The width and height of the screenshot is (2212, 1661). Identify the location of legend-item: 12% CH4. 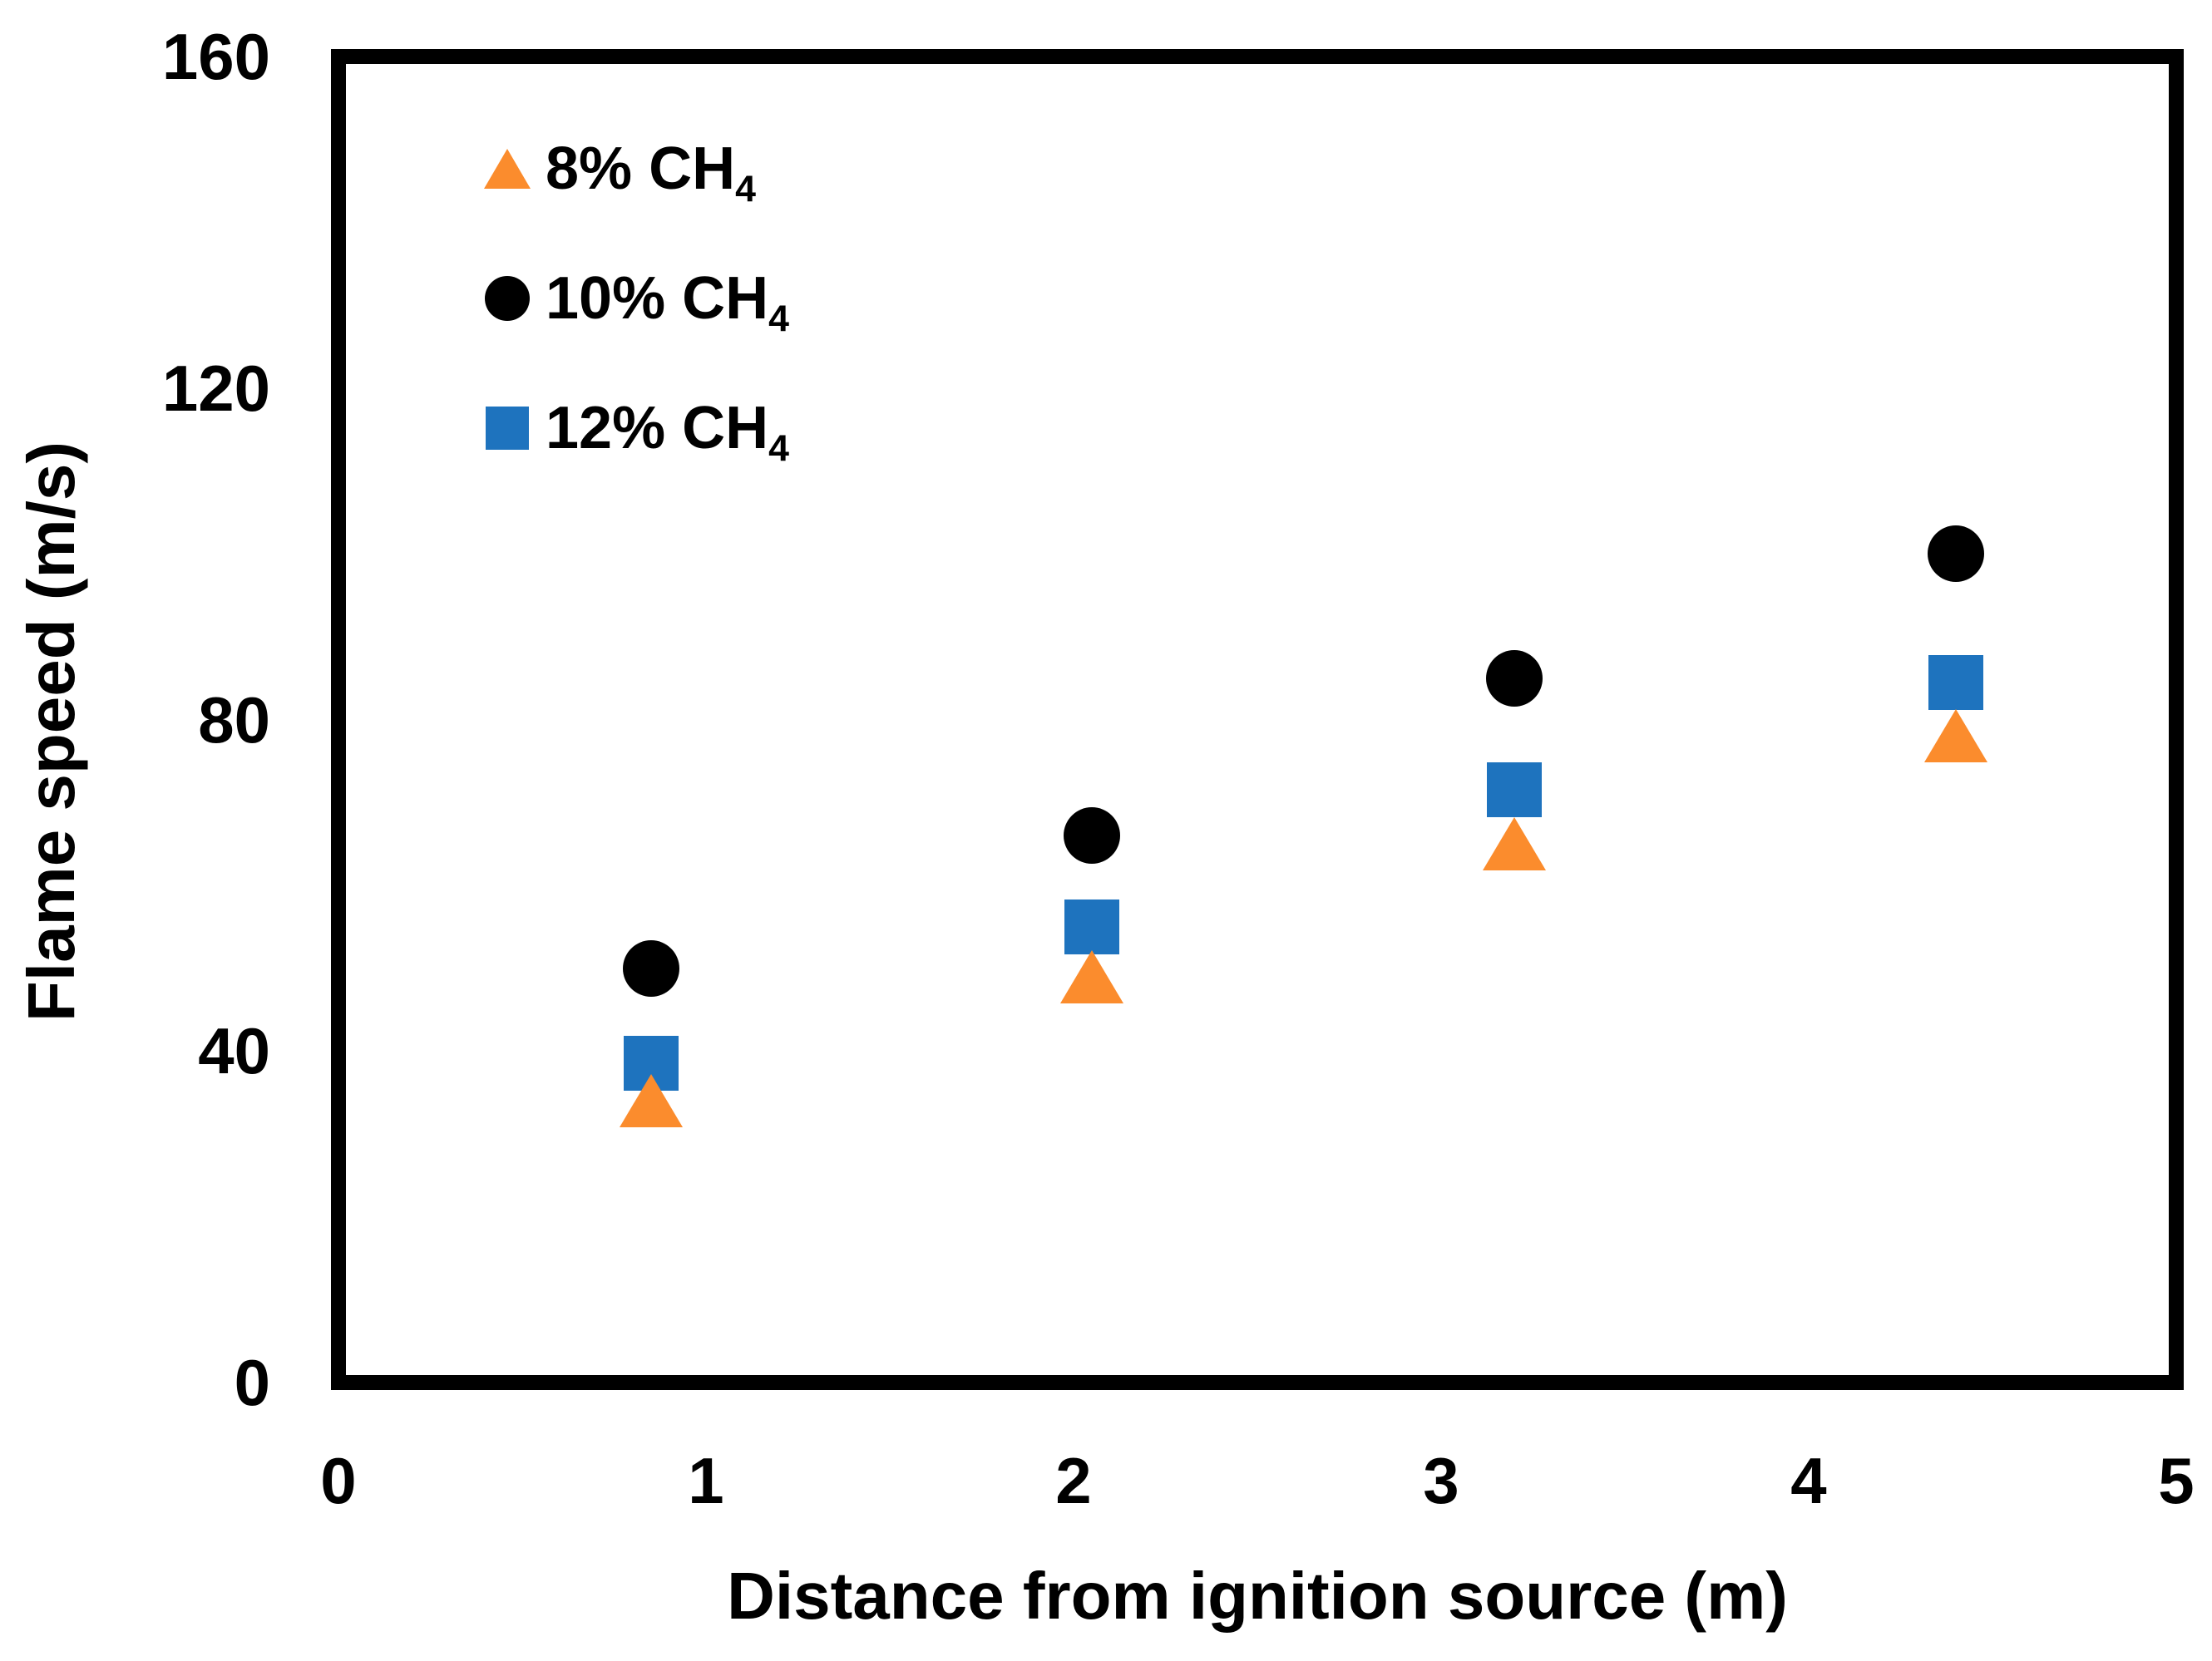
(635, 432).